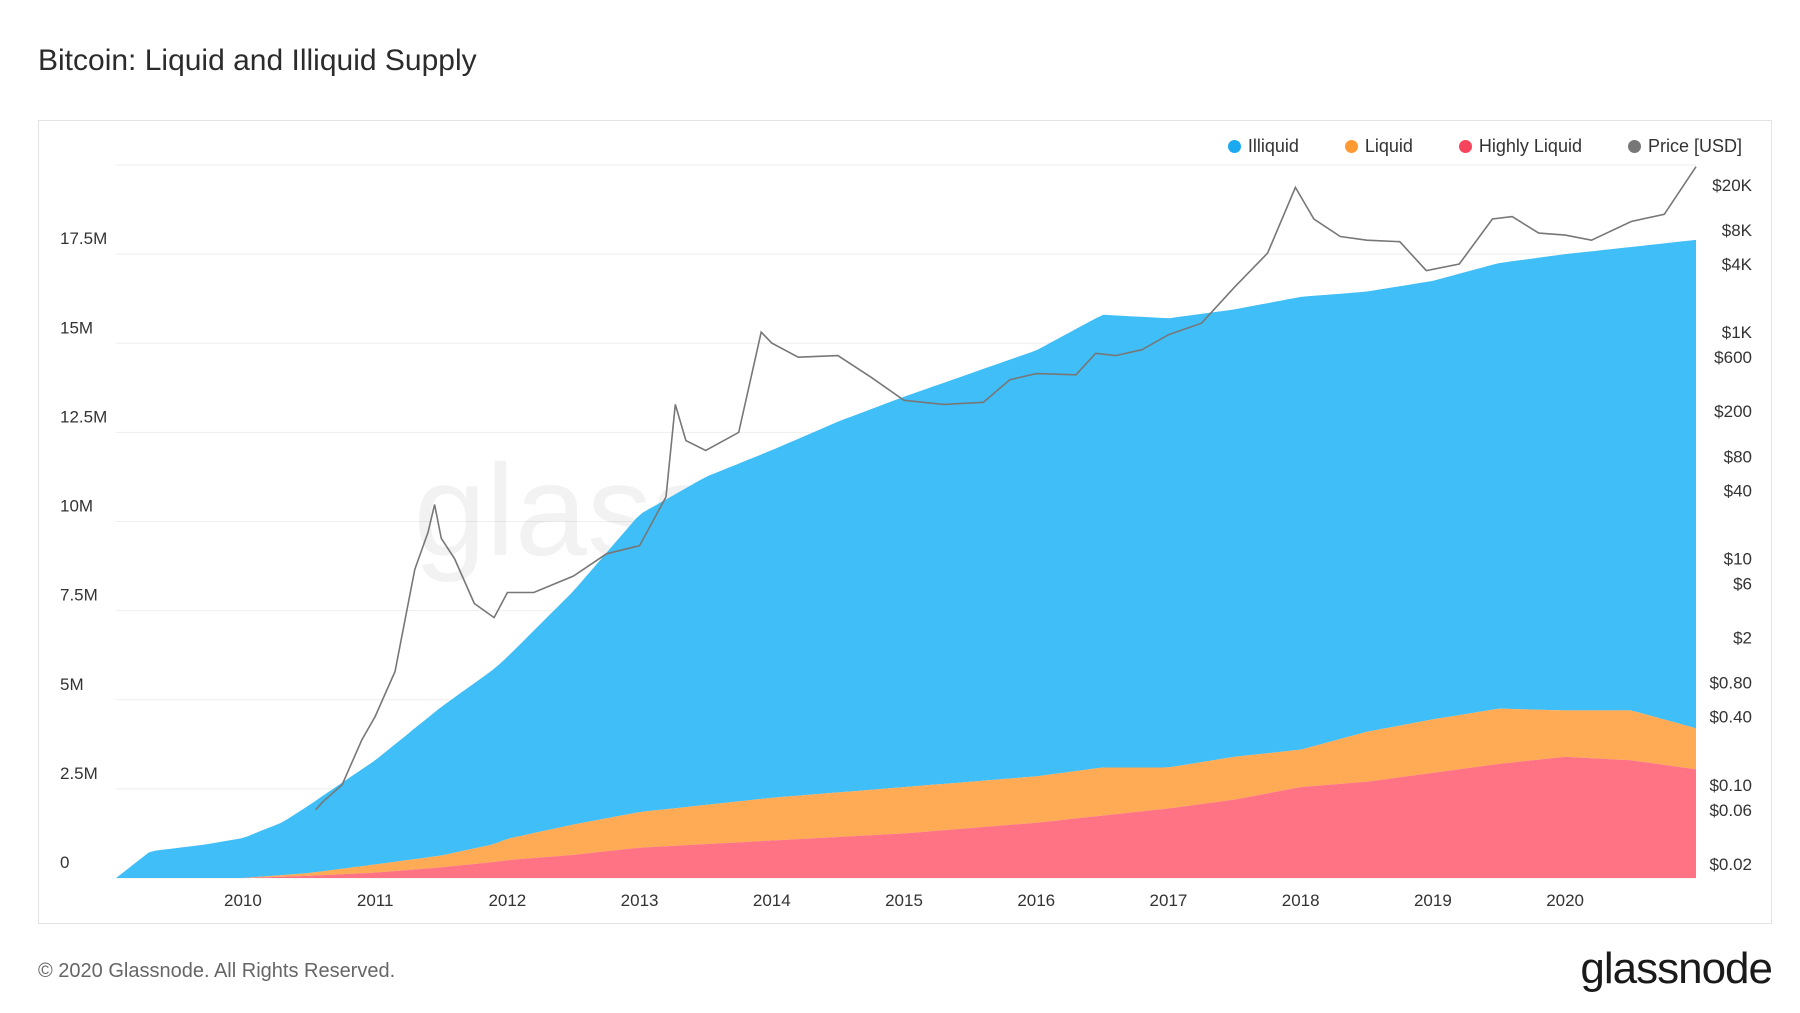 Image resolution: width=1800 pixels, height=1013 pixels. Describe the element at coordinates (72, 684) in the screenshot. I see `y-left-tick-label: 5M` at that location.